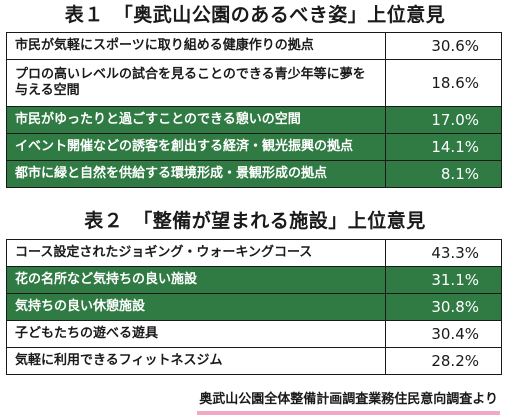 Image resolution: width=510 pixels, height=420 pixels. Describe the element at coordinates (443, 253) in the screenshot. I see `row-value: 43.3%` at that location.